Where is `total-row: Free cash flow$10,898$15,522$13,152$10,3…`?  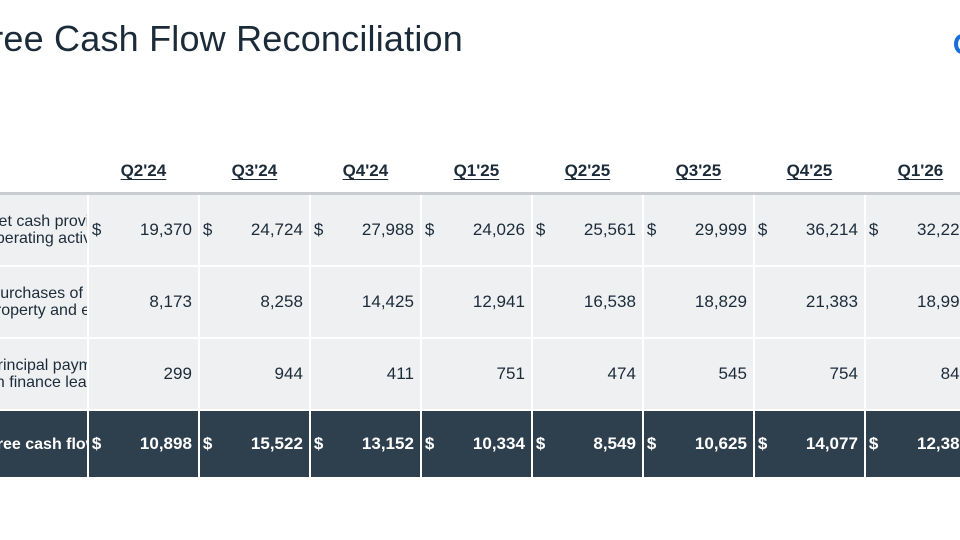
total-row: Free cash flow$10,898$15,522$13,152$10,3… is located at coordinates (480, 443).